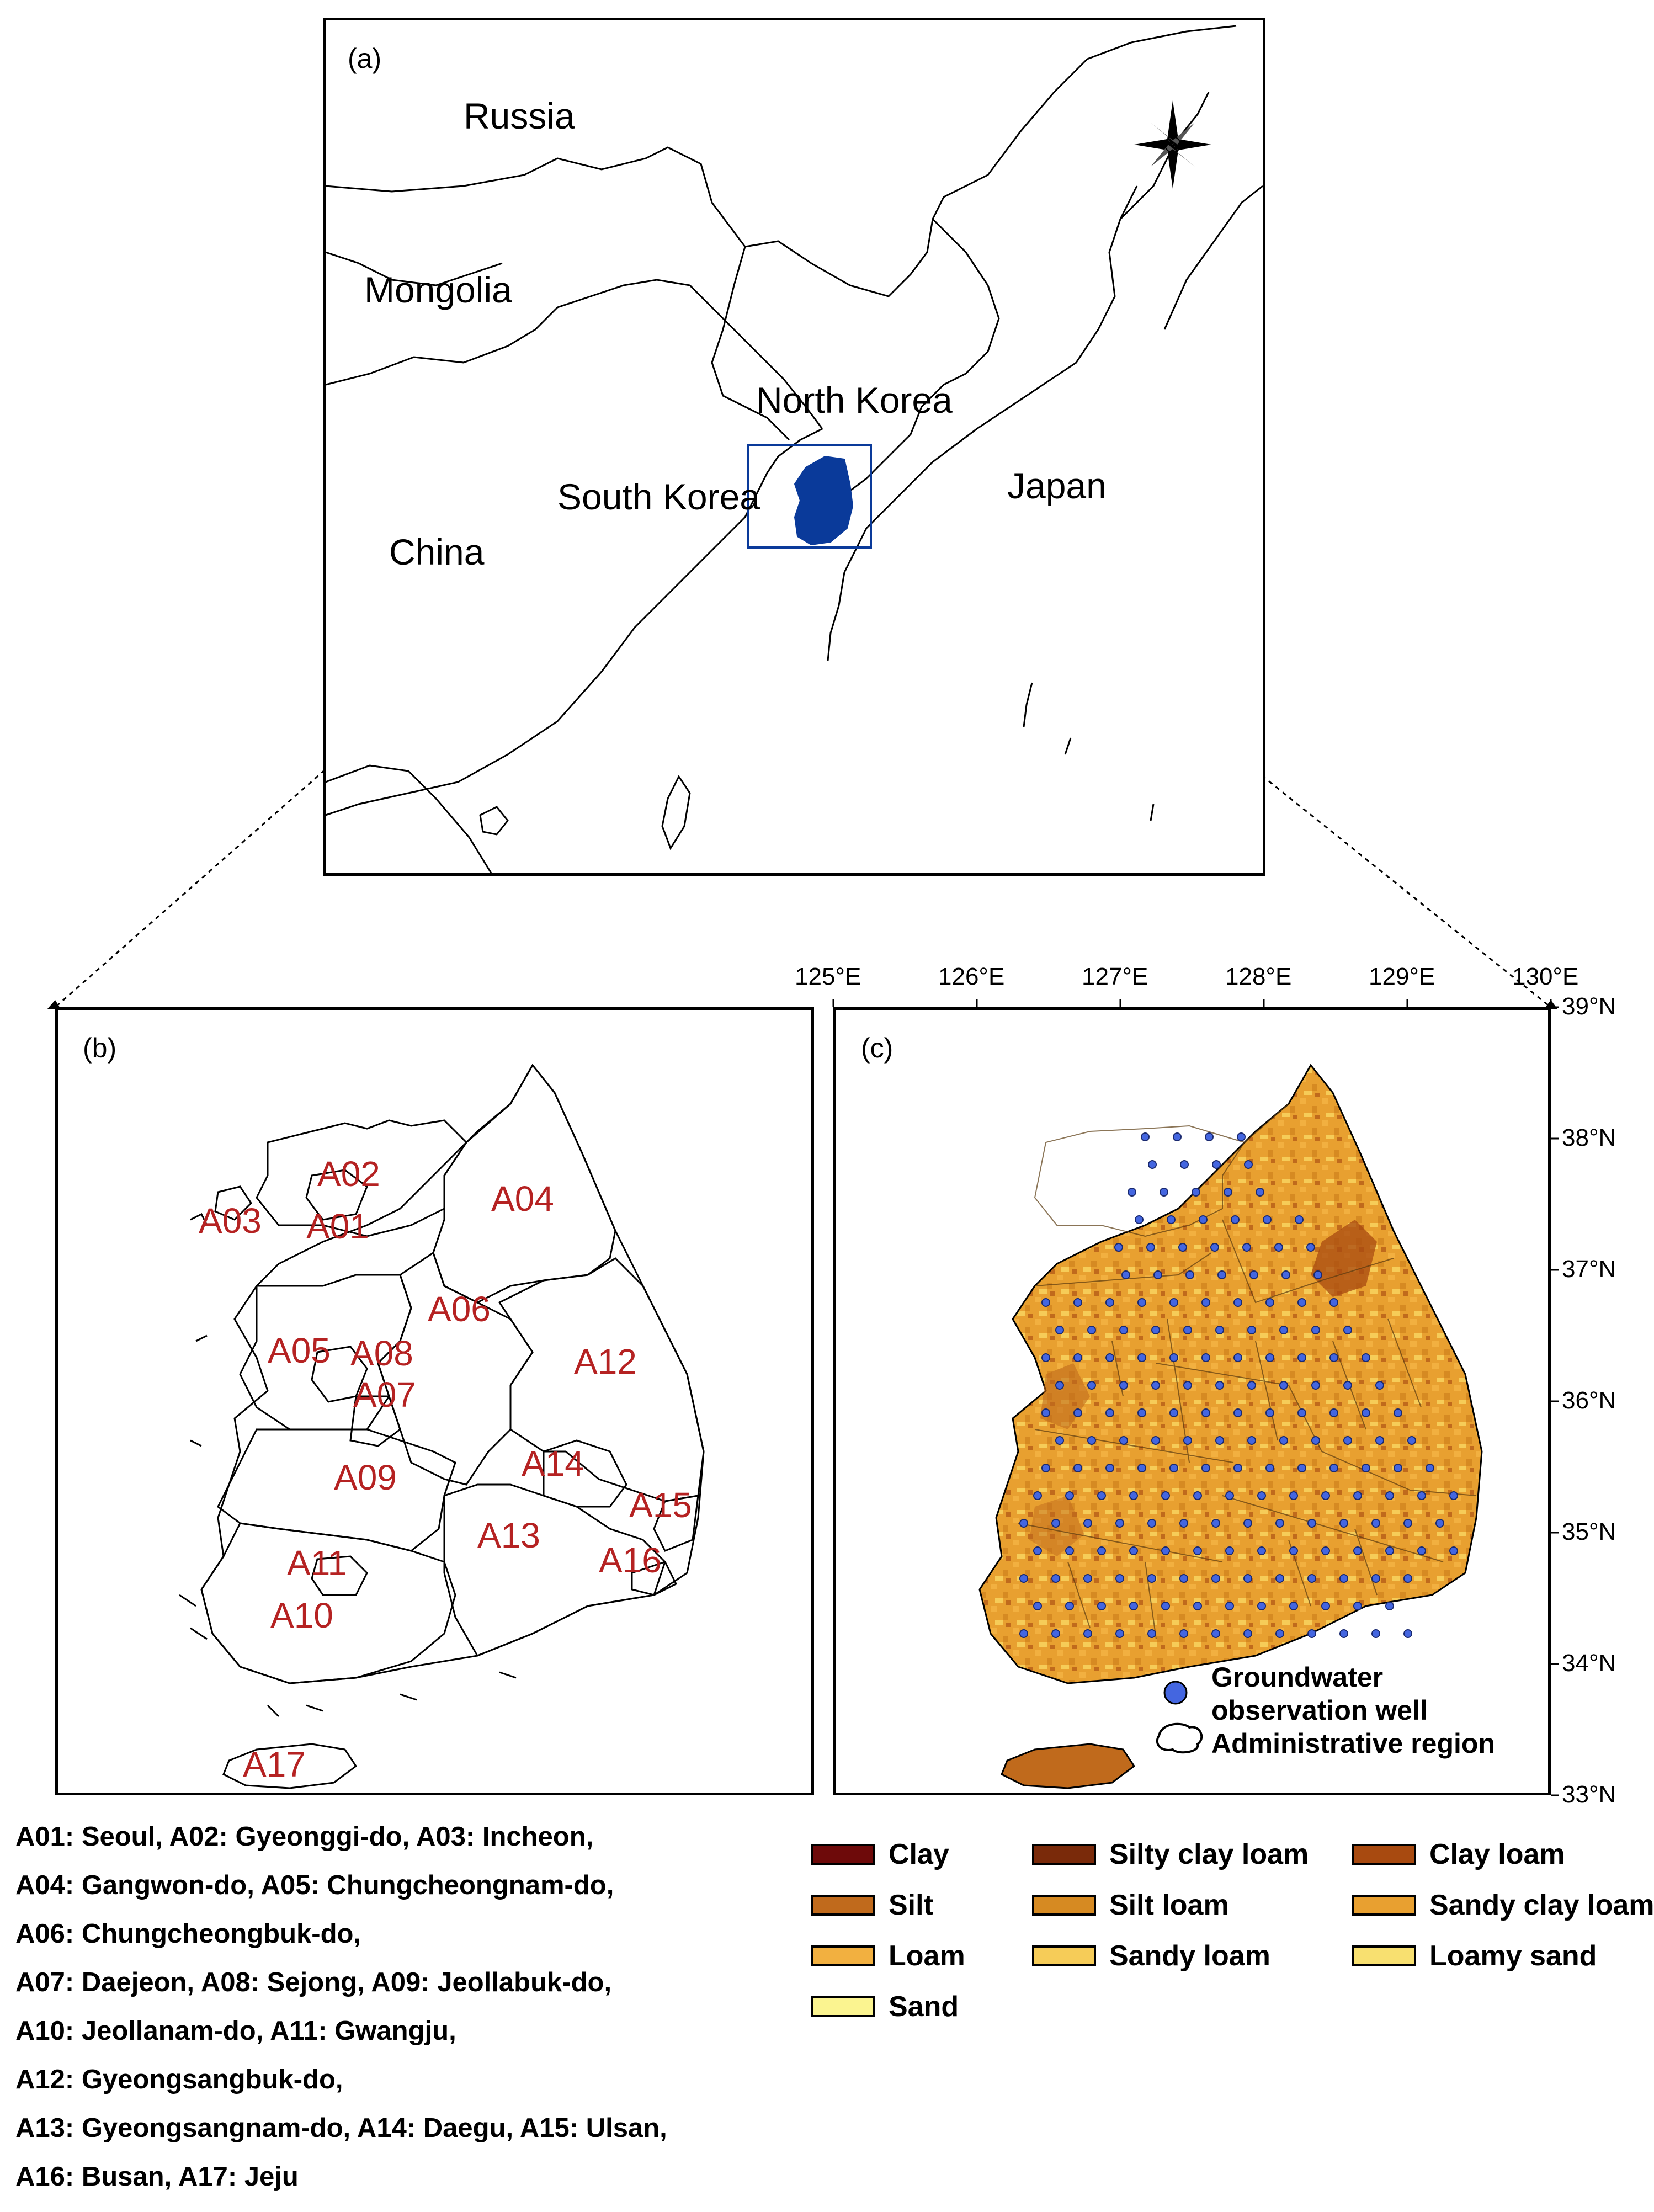 This screenshot has height=2212, width=1654. I want to click on country-label-north-korea: North Korea, so click(854, 401).